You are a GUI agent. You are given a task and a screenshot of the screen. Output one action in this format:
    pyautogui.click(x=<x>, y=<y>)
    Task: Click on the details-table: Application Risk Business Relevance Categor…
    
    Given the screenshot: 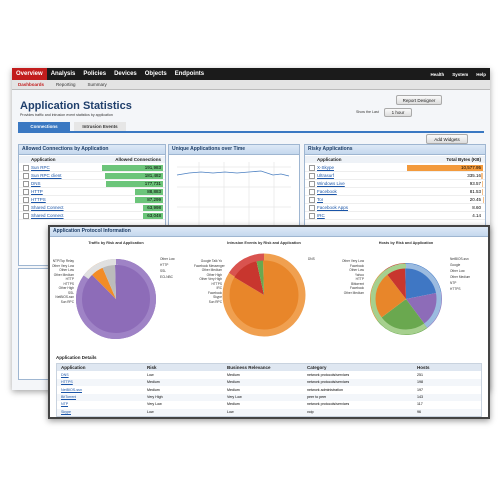 What is the action you would take?
    pyautogui.click(x=269, y=390)
    